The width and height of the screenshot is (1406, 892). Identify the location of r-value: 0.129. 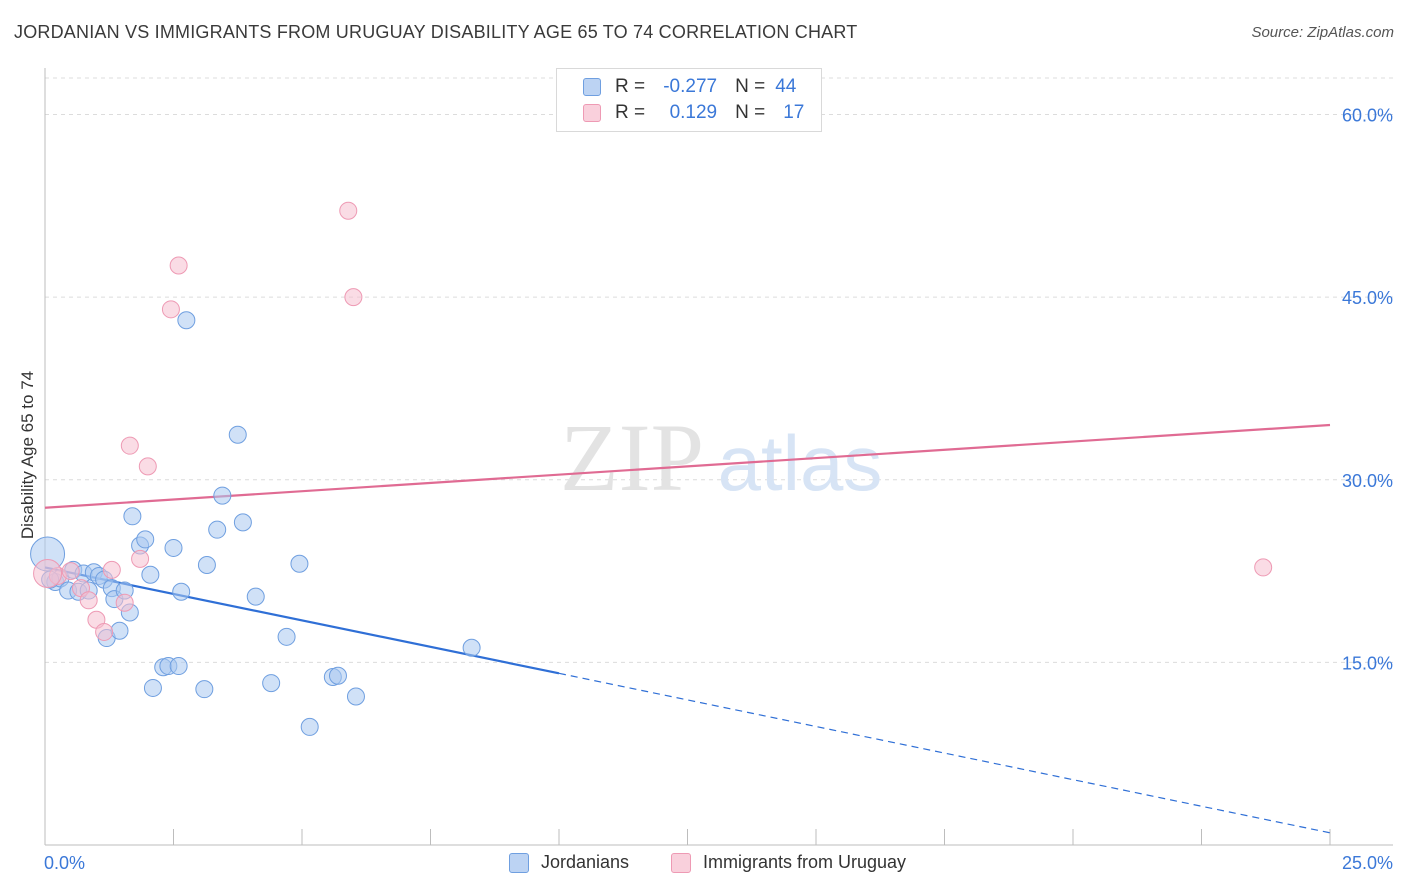
(693, 112).